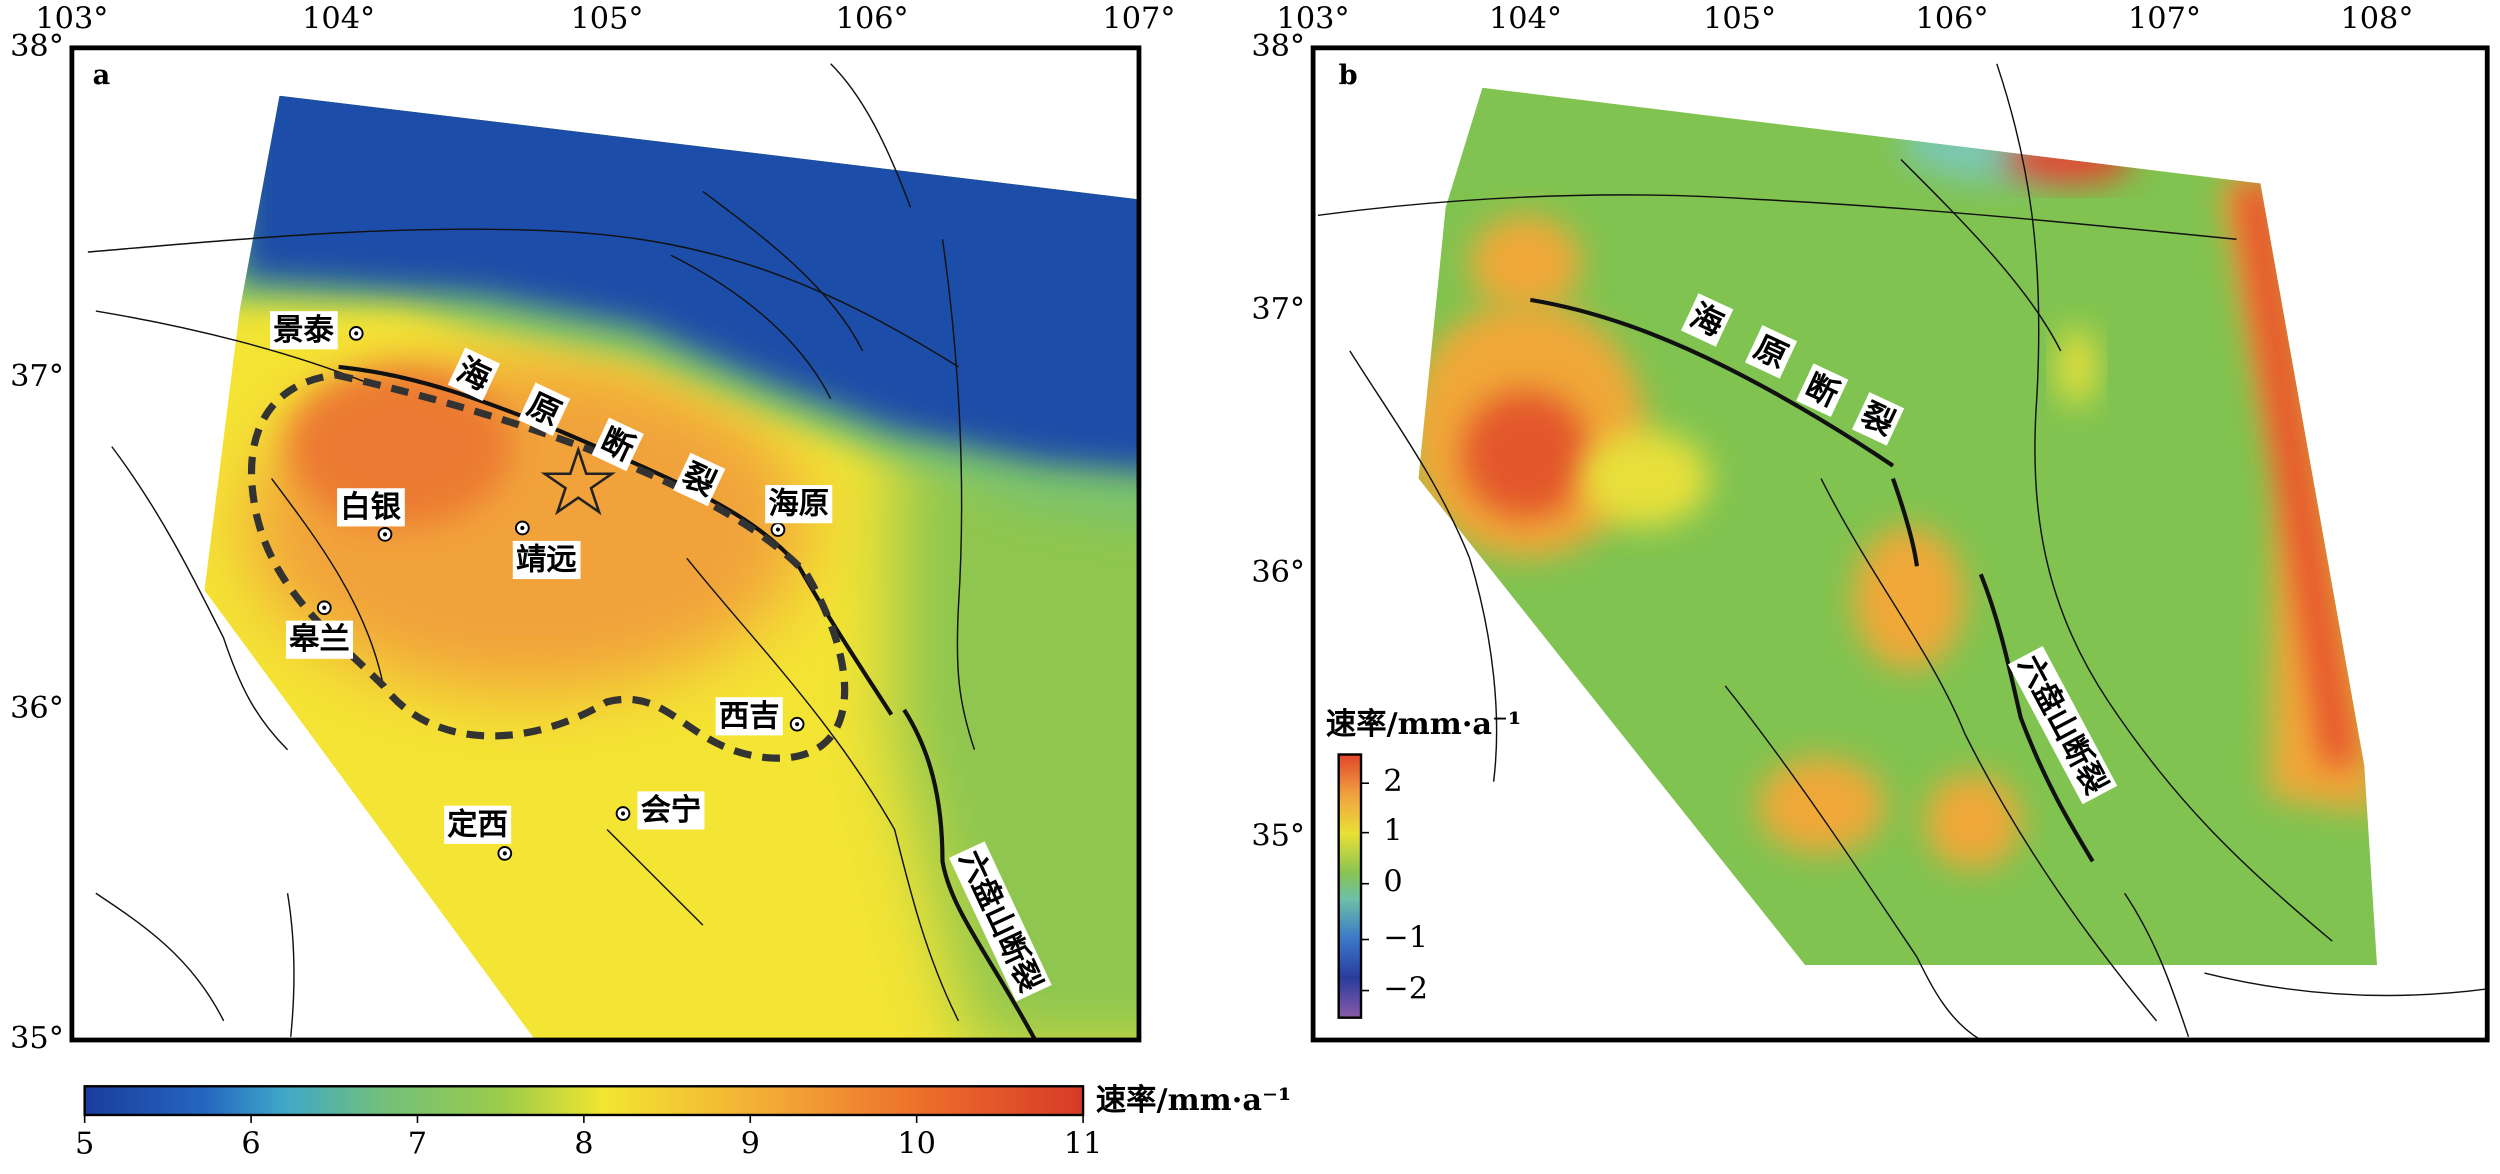  I want to click on x-tick-label: 103°, so click(1313, 19).